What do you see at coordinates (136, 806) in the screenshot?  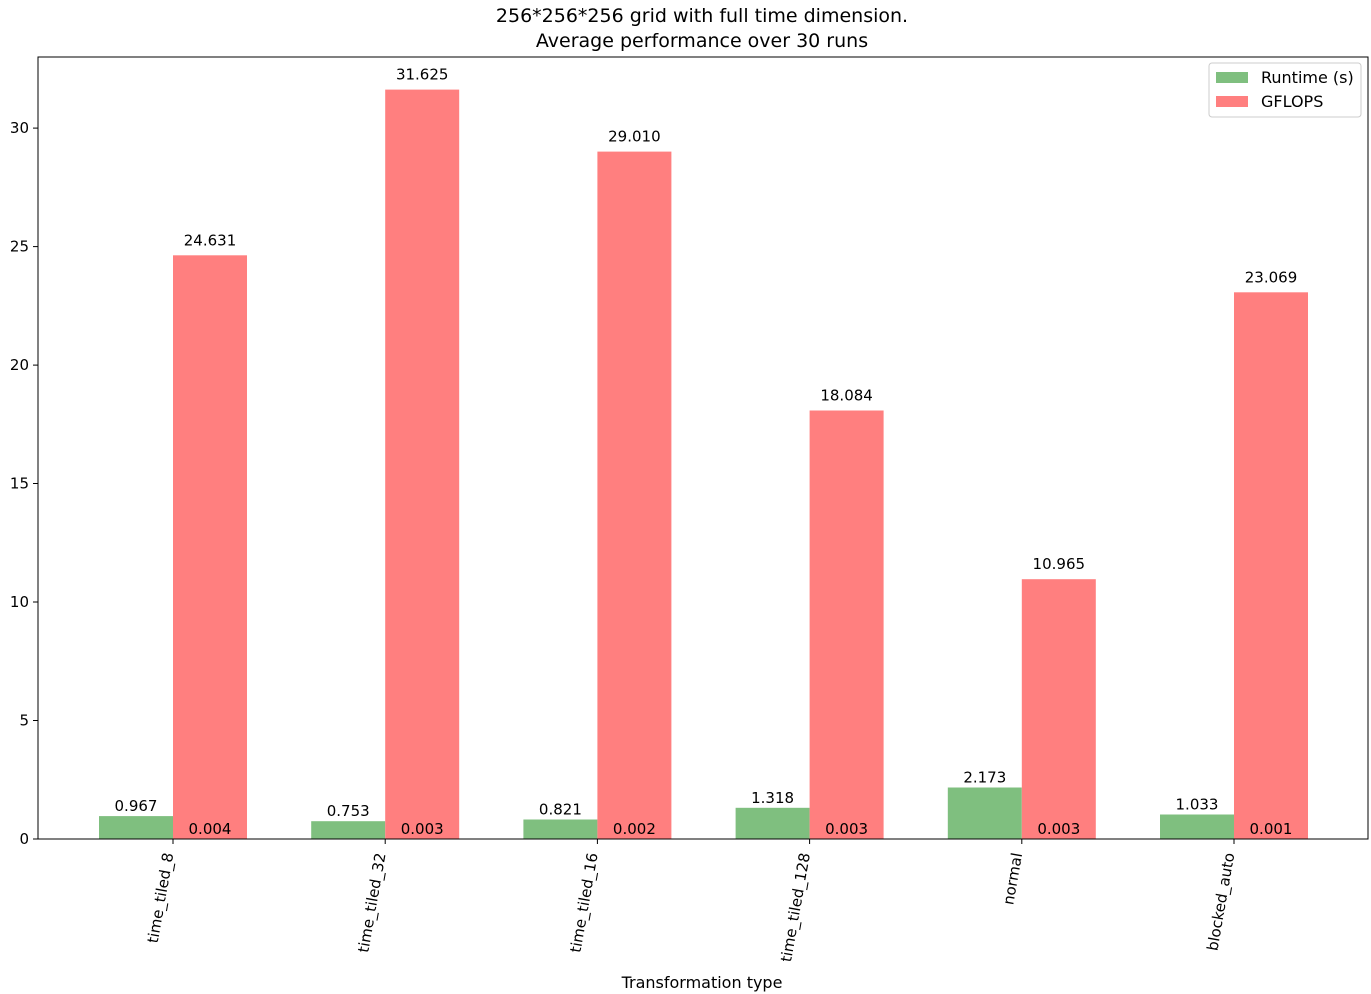 I see `value-label-runtime-time_tiled_8: 0.967` at bounding box center [136, 806].